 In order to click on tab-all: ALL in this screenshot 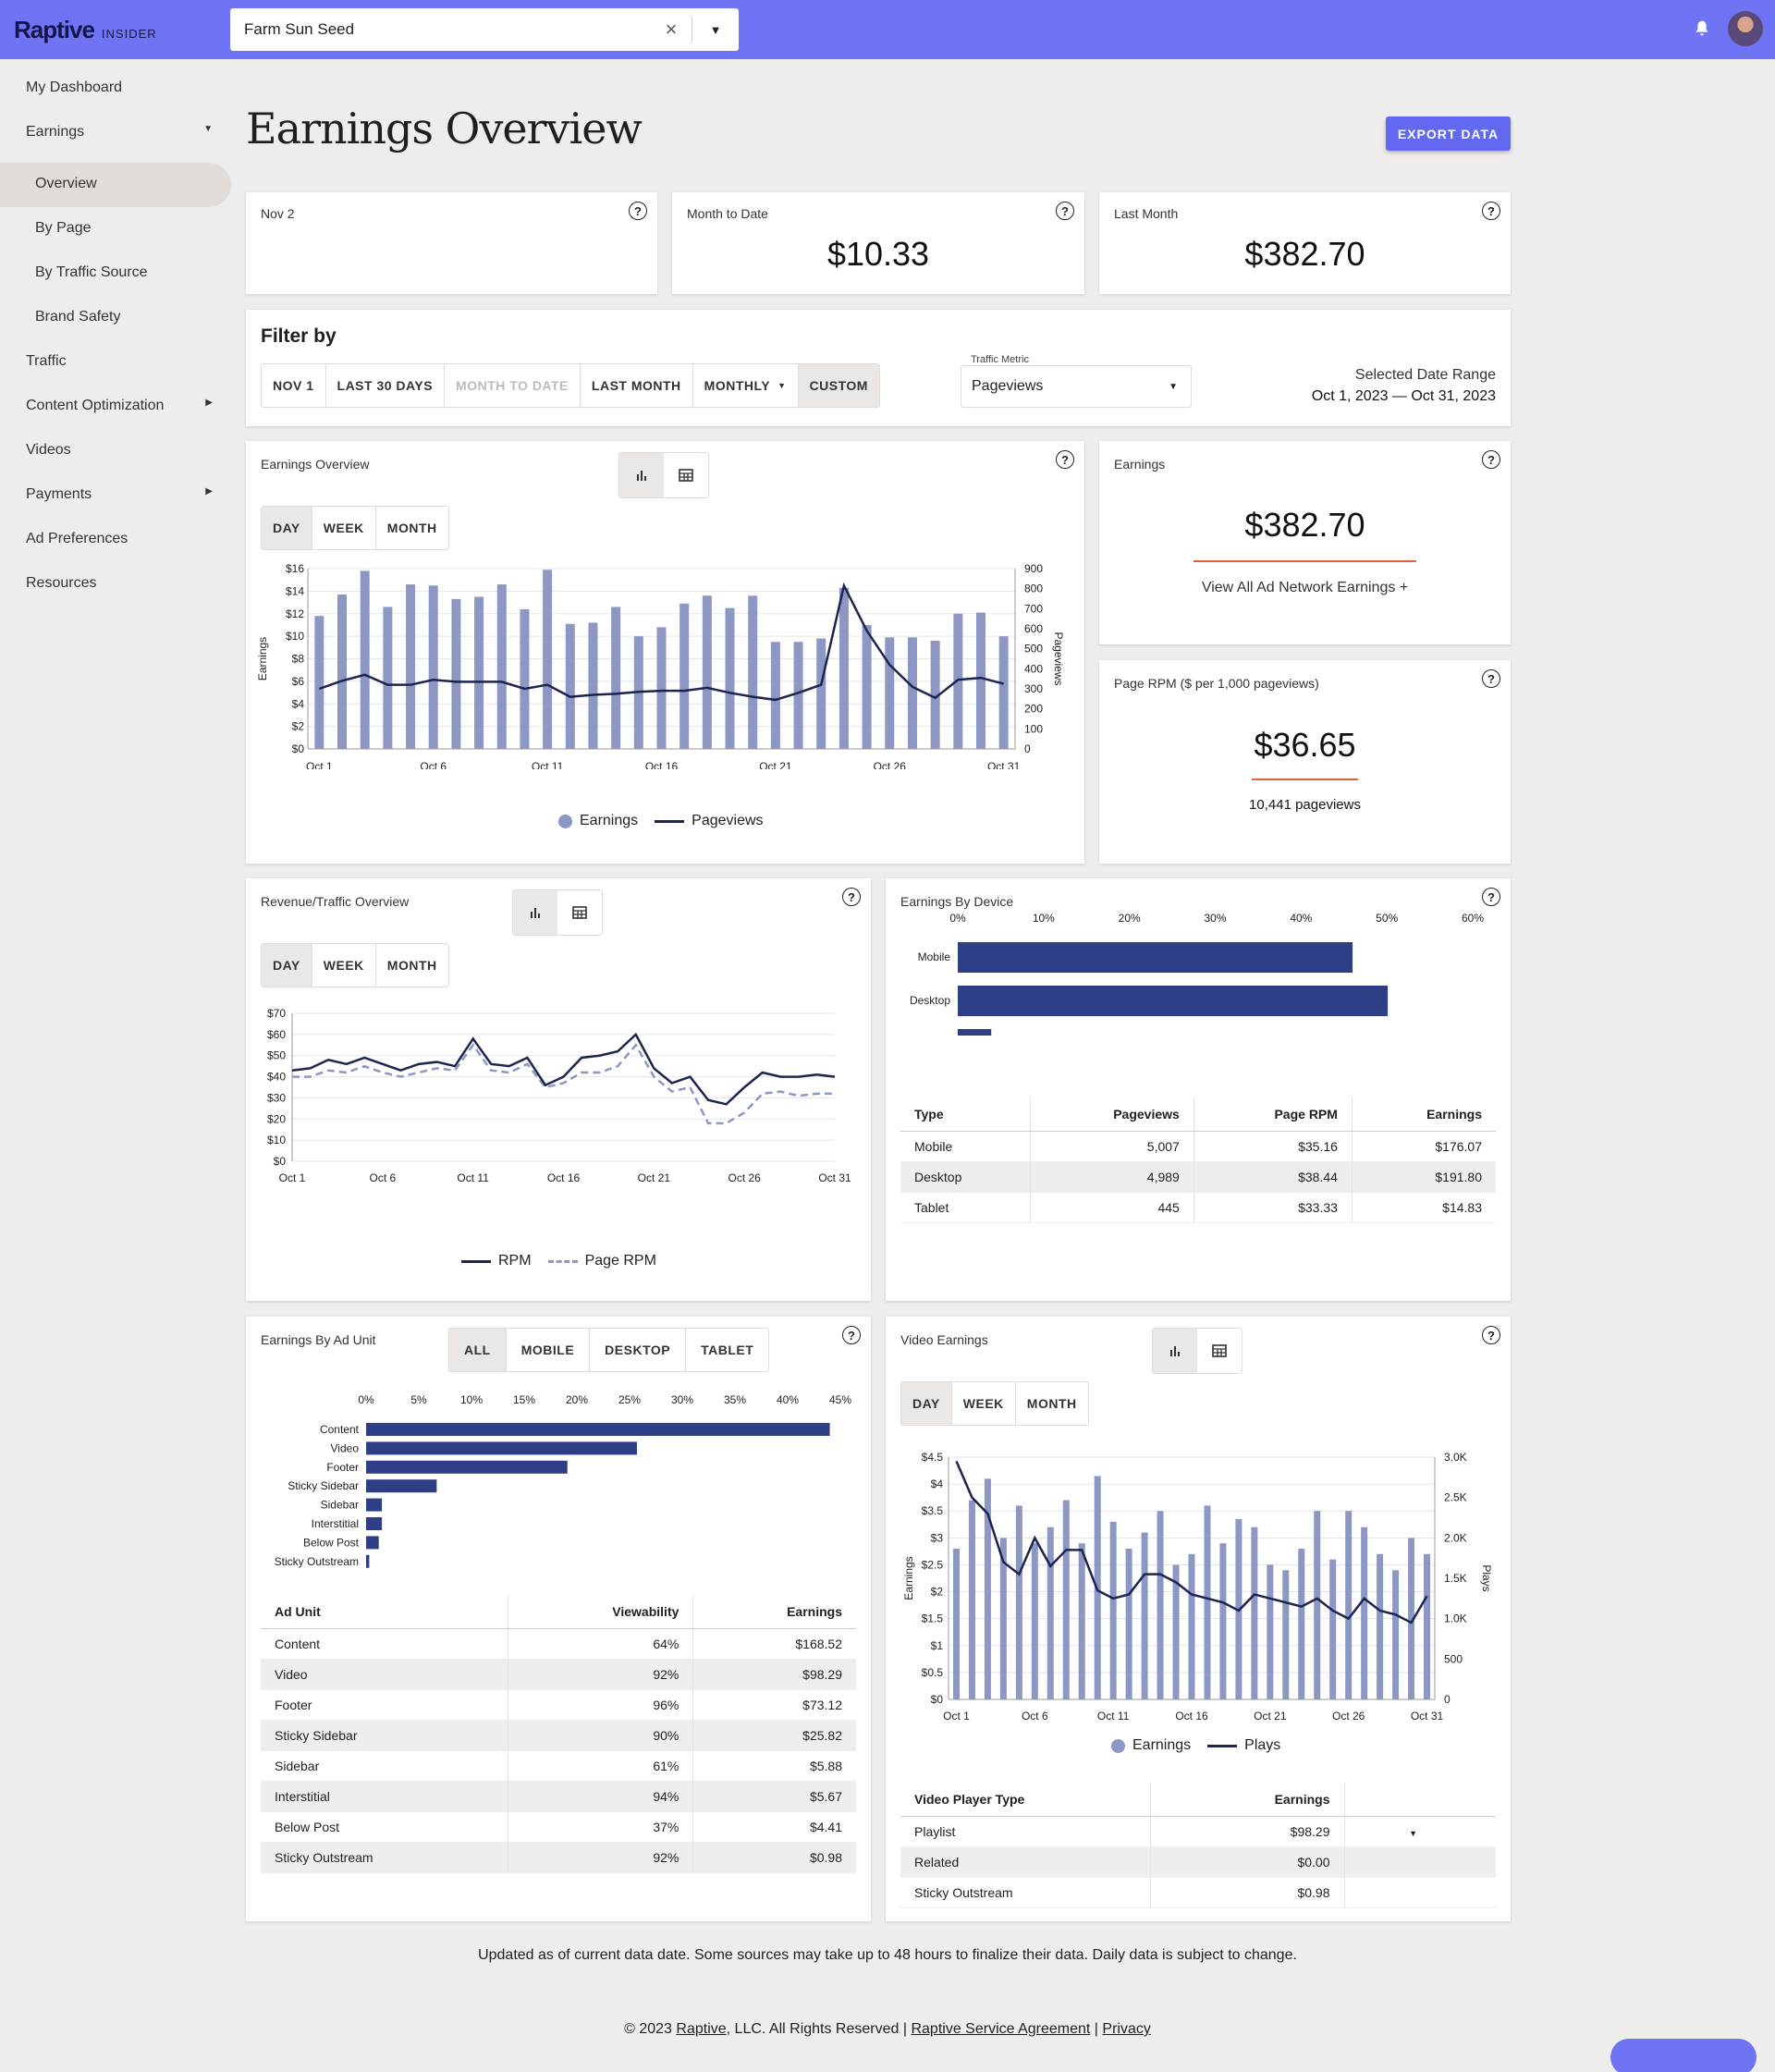, I will do `click(478, 1350)`.